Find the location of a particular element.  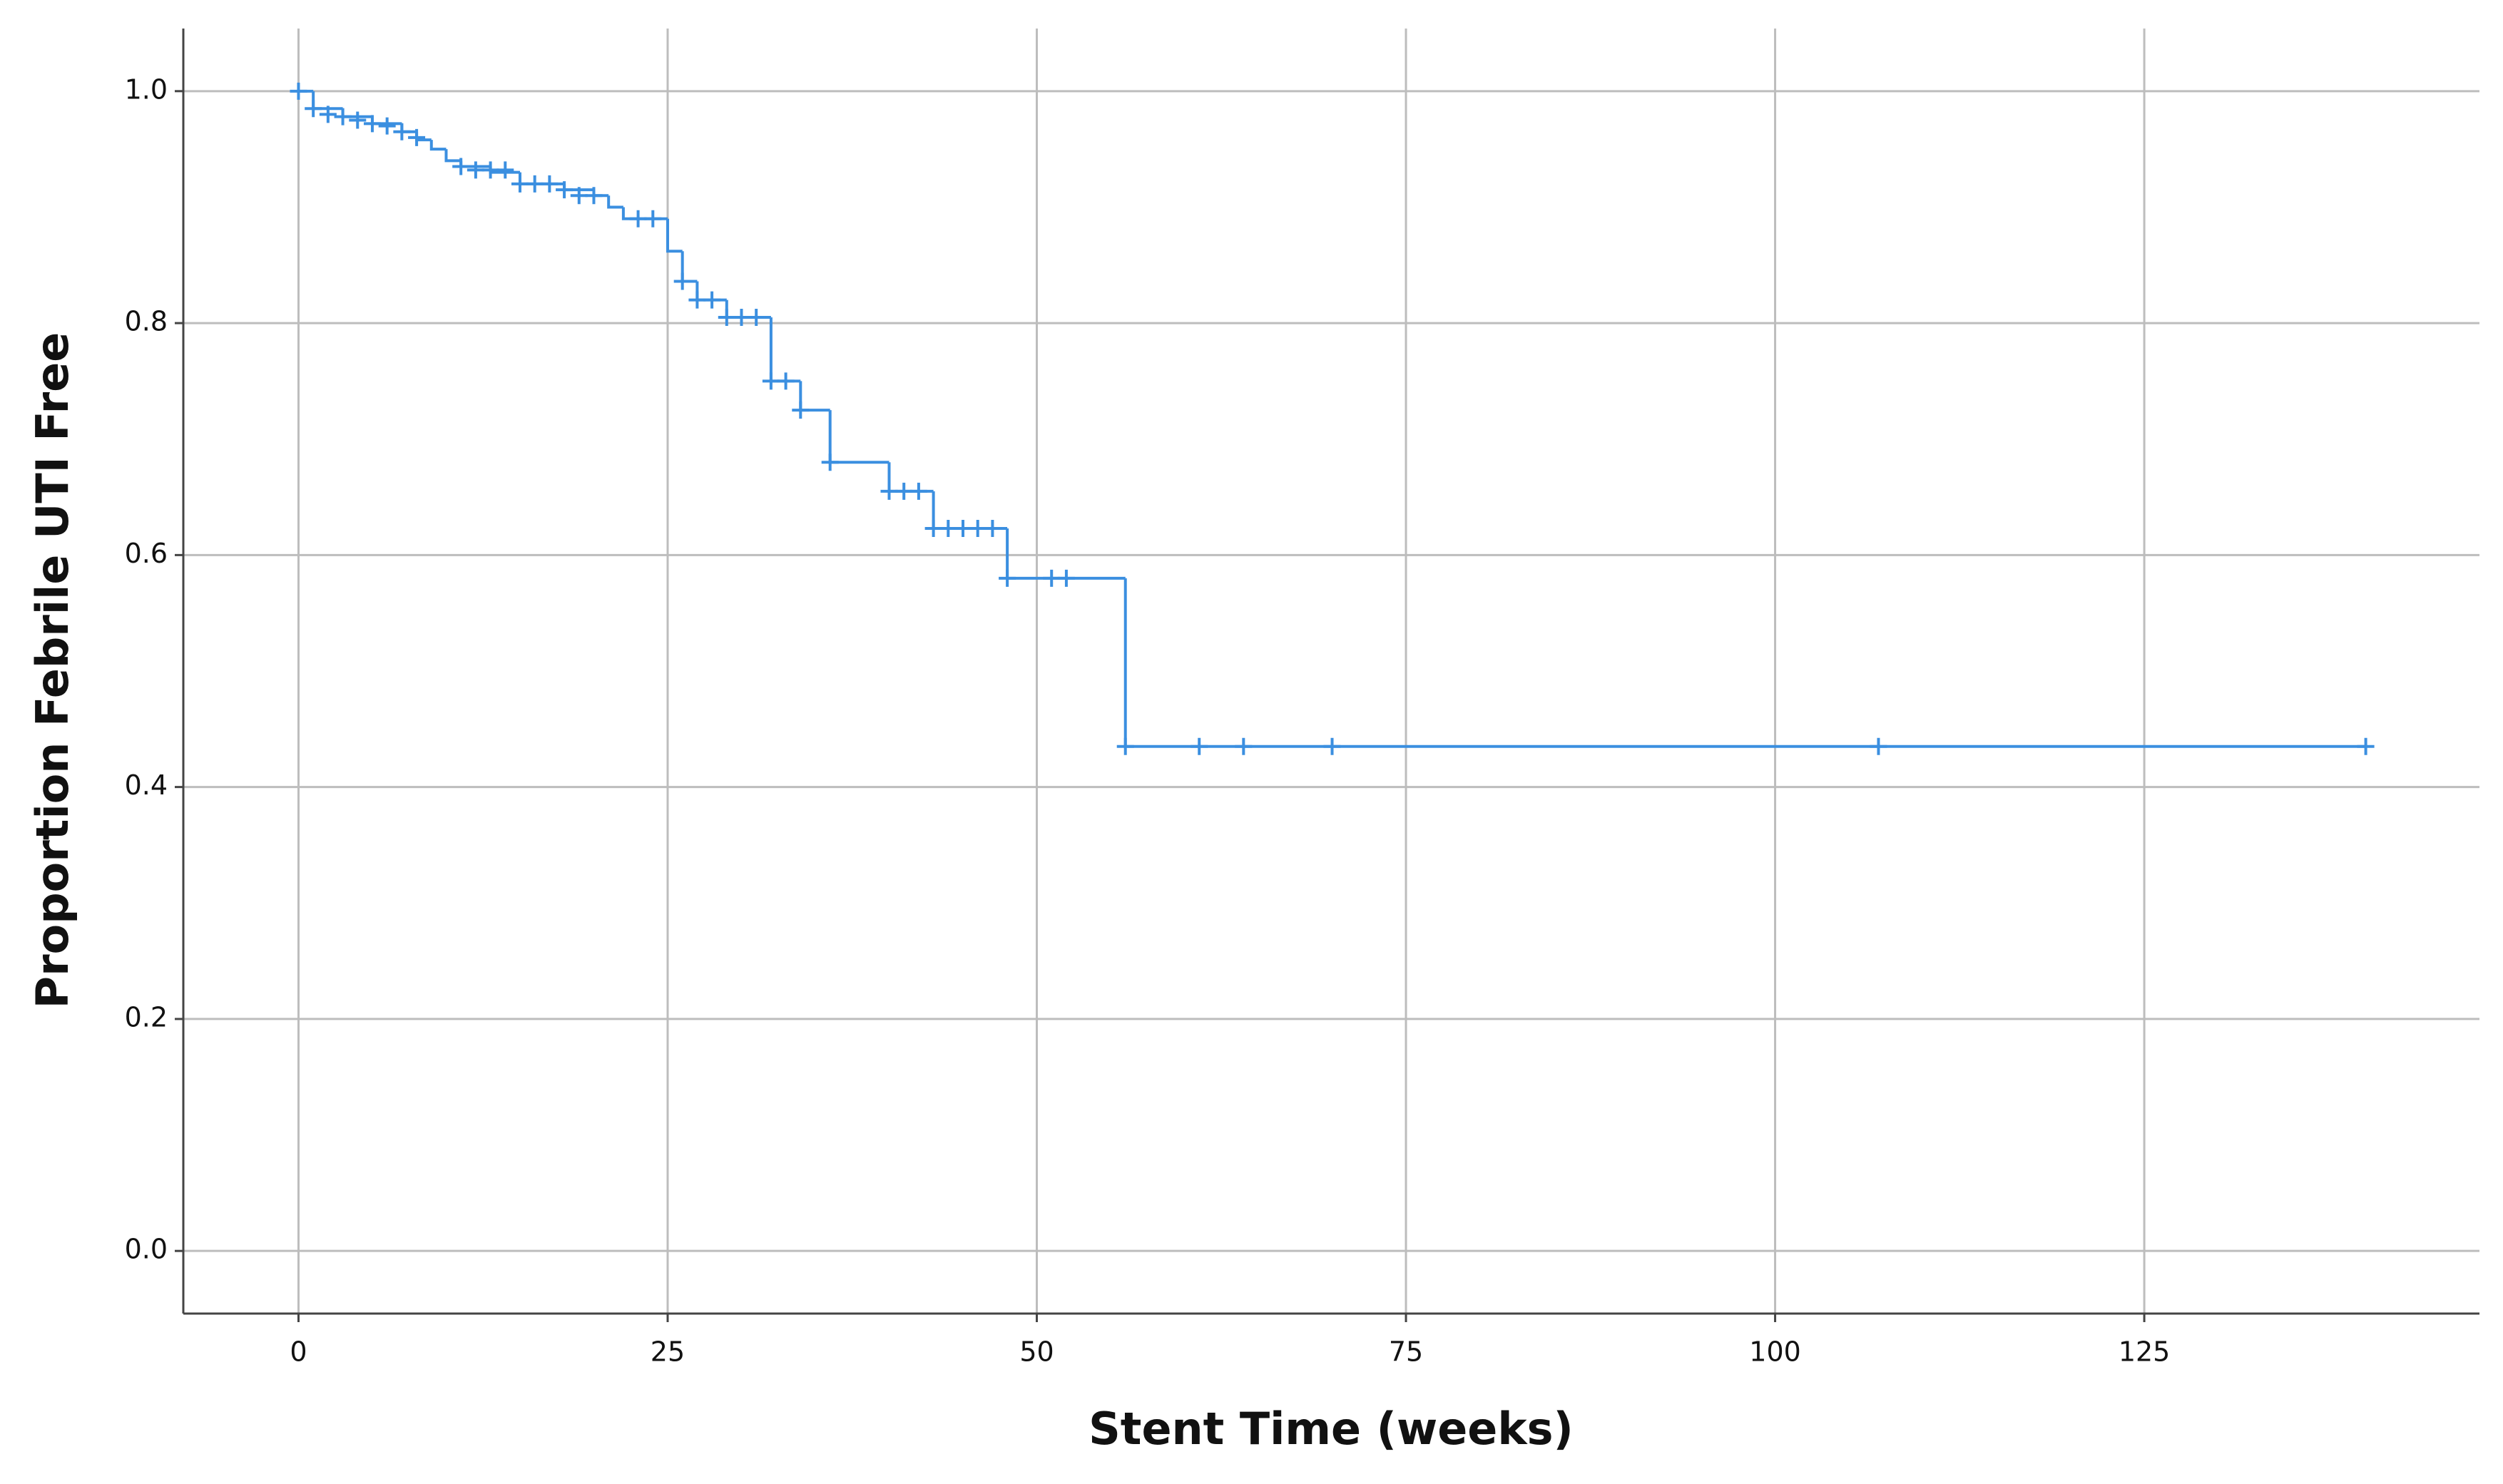

x-tick-label: 0 is located at coordinates (299, 1352).